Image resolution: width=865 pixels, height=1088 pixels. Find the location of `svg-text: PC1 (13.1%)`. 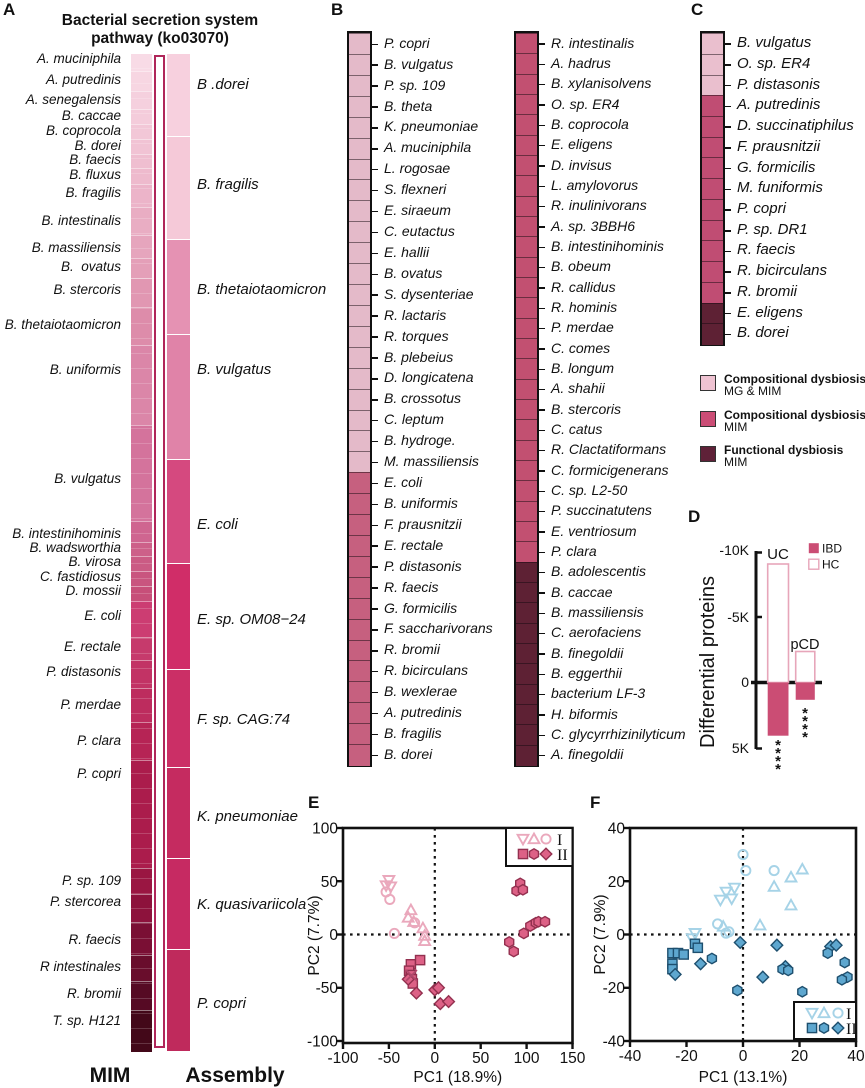

svg-text: PC1 (13.1%) is located at coordinates (743, 1077).